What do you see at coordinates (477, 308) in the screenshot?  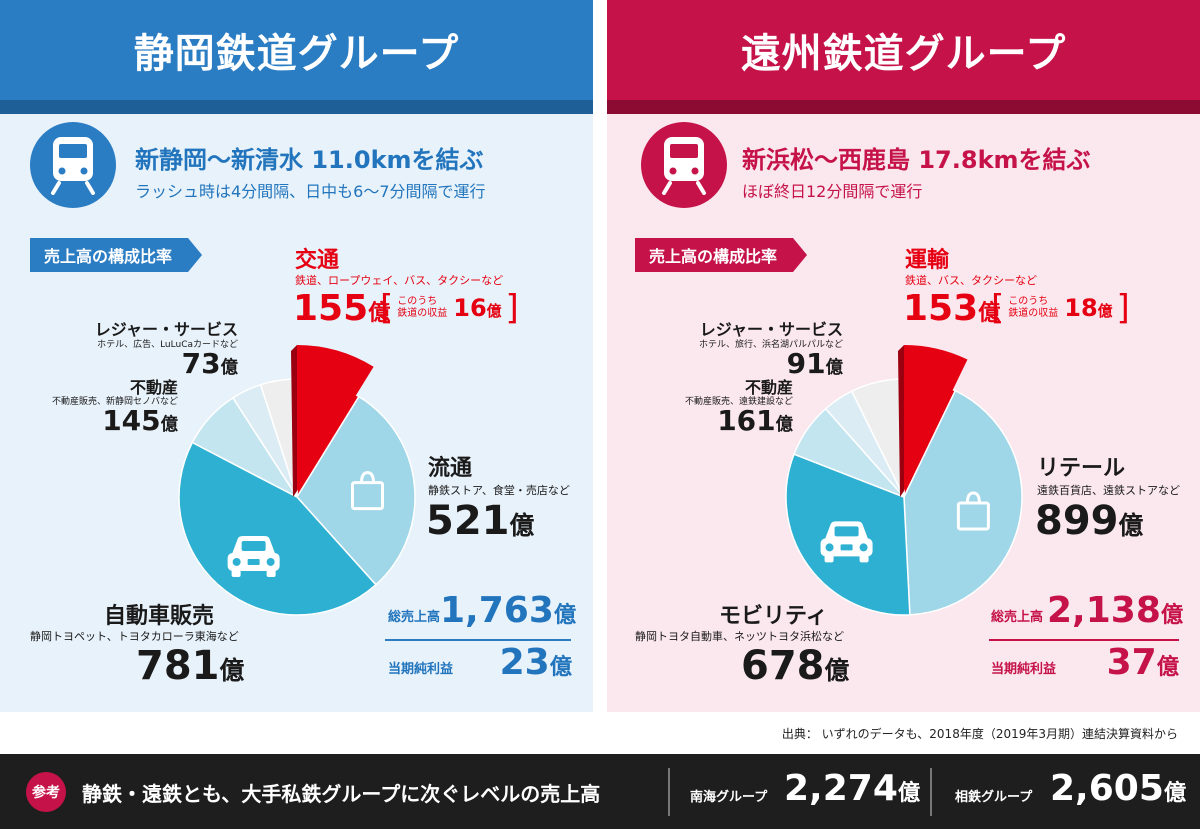 I see `rail-revenue-value: 16億` at bounding box center [477, 308].